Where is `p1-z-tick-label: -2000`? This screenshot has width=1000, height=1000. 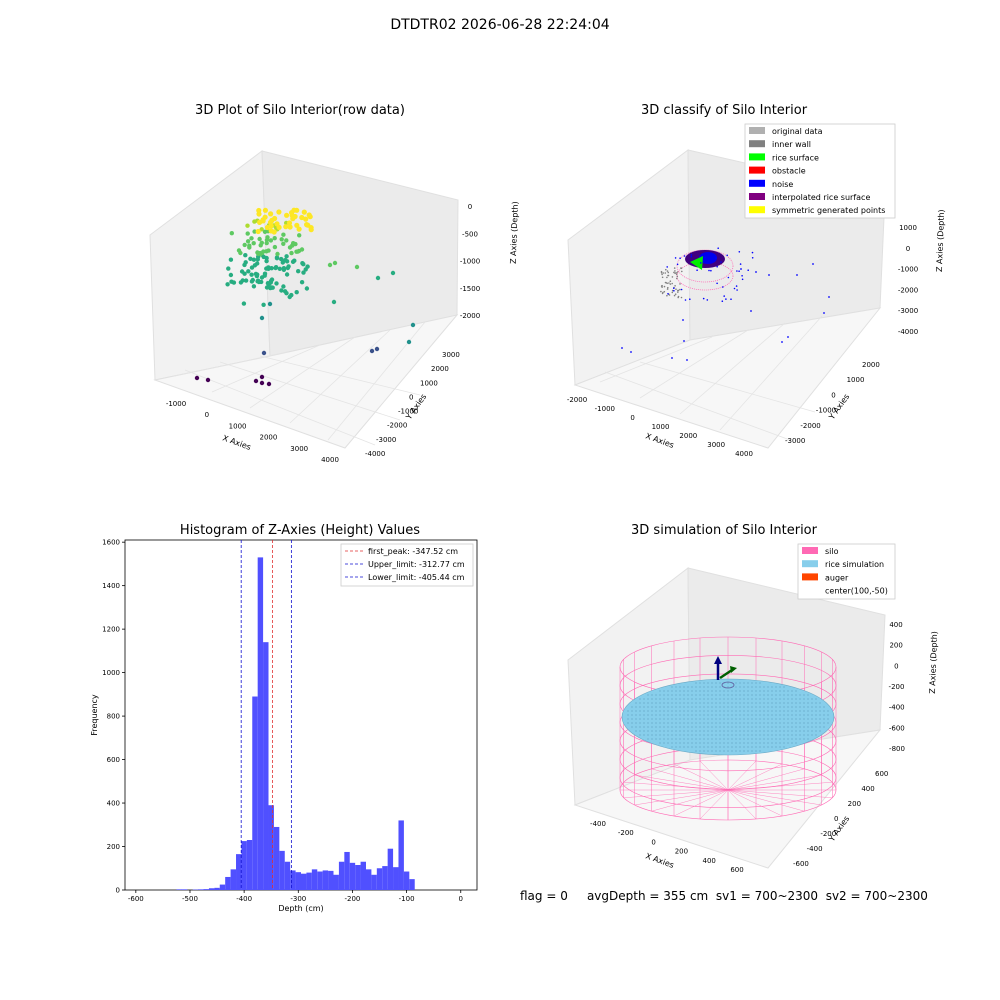 p1-z-tick-label: -2000 is located at coordinates (470, 316).